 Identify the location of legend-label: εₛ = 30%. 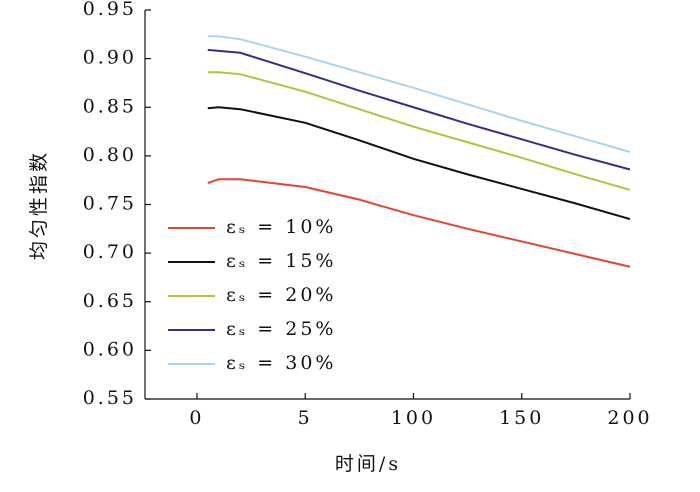
(281, 363).